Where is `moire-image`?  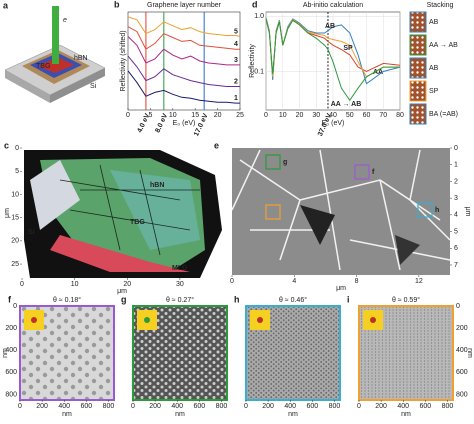
moire-image is located at coordinates (293, 353).